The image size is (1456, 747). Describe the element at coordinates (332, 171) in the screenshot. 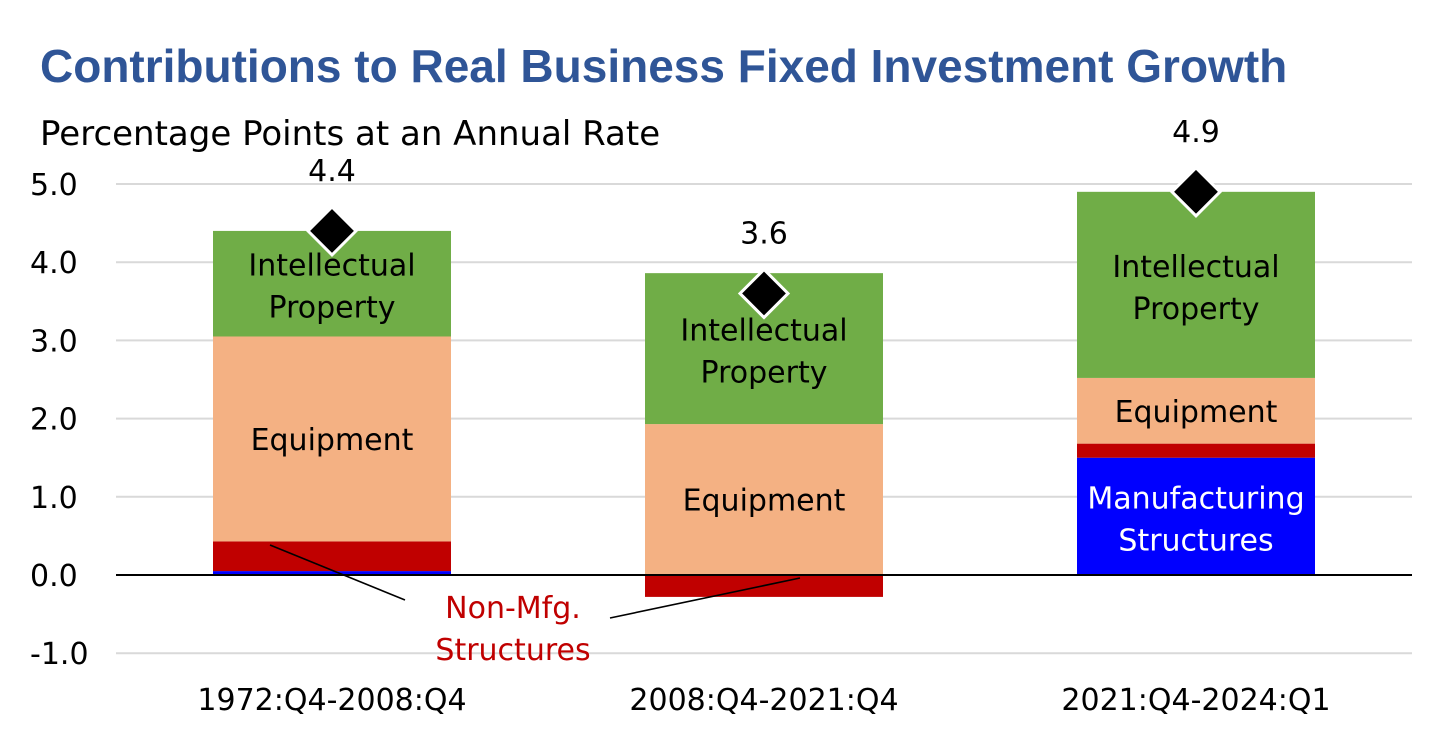

I see `total-value-label: 4.4` at that location.